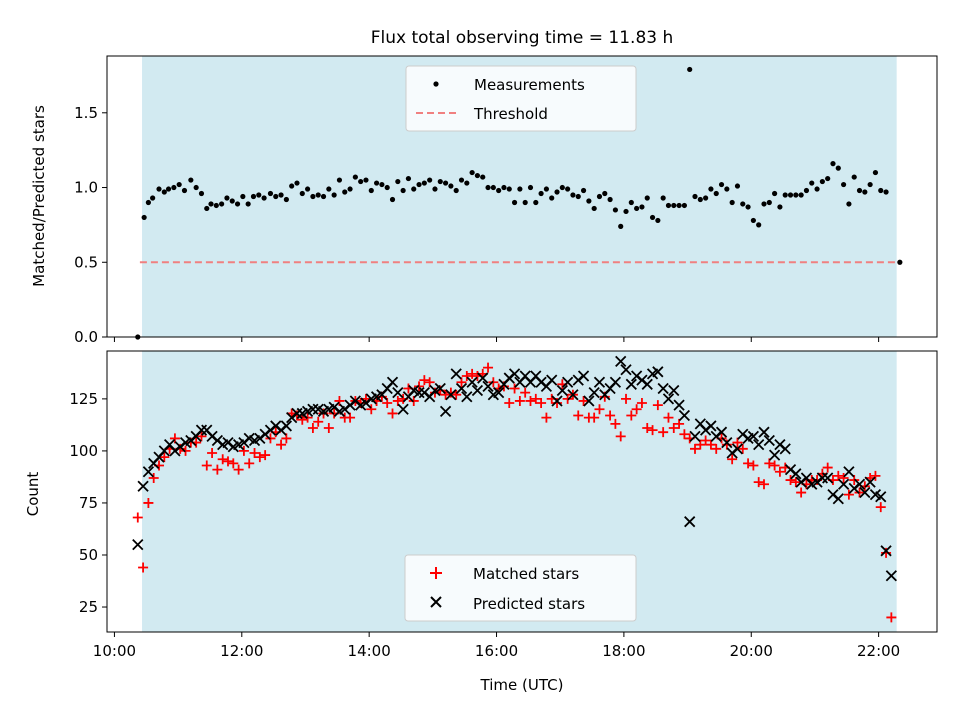  I want to click on x-axis-label: Time (UTC), so click(522, 685).